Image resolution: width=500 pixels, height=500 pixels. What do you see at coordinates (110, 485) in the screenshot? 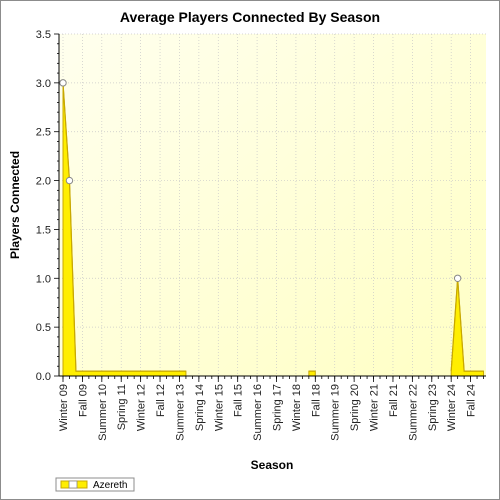
I see `legend-label: Azereth` at bounding box center [110, 485].